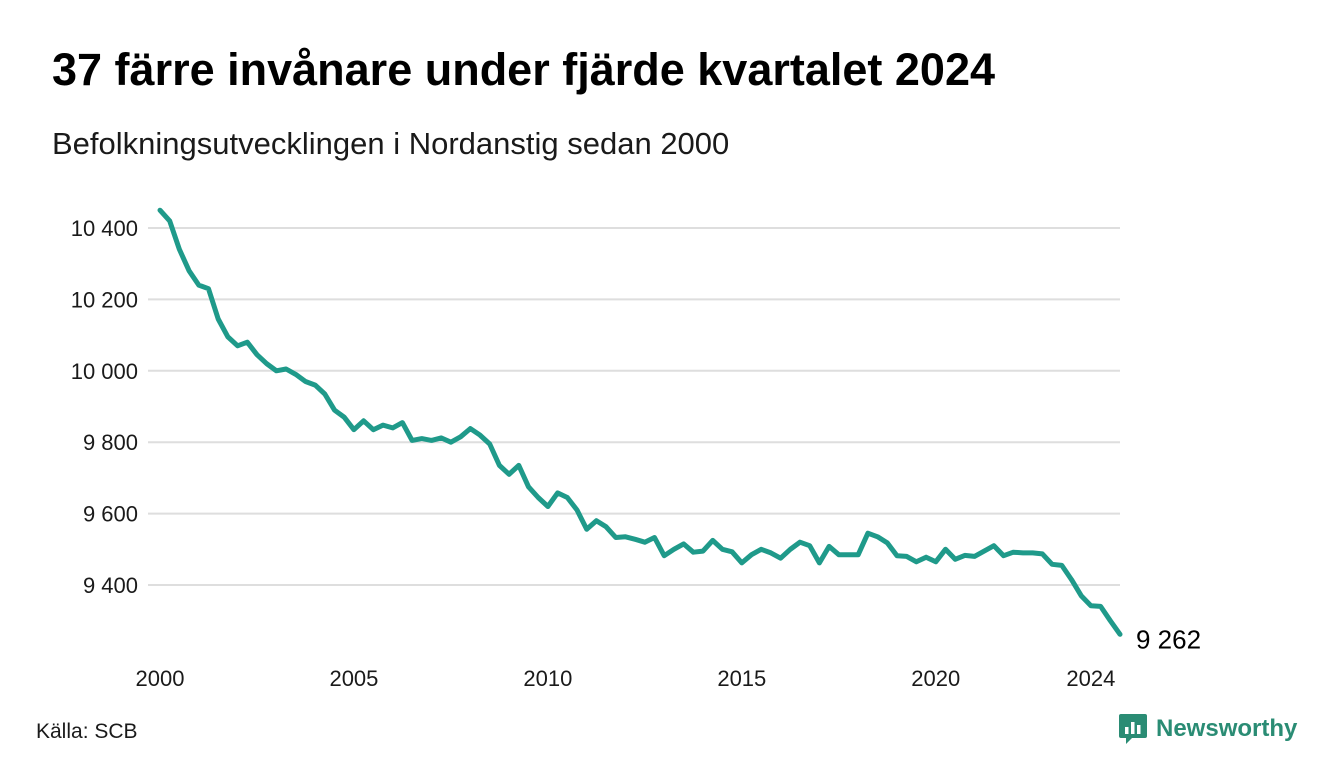 This screenshot has width=1340, height=780. I want to click on brand-name: Newsworthy, so click(1227, 728).